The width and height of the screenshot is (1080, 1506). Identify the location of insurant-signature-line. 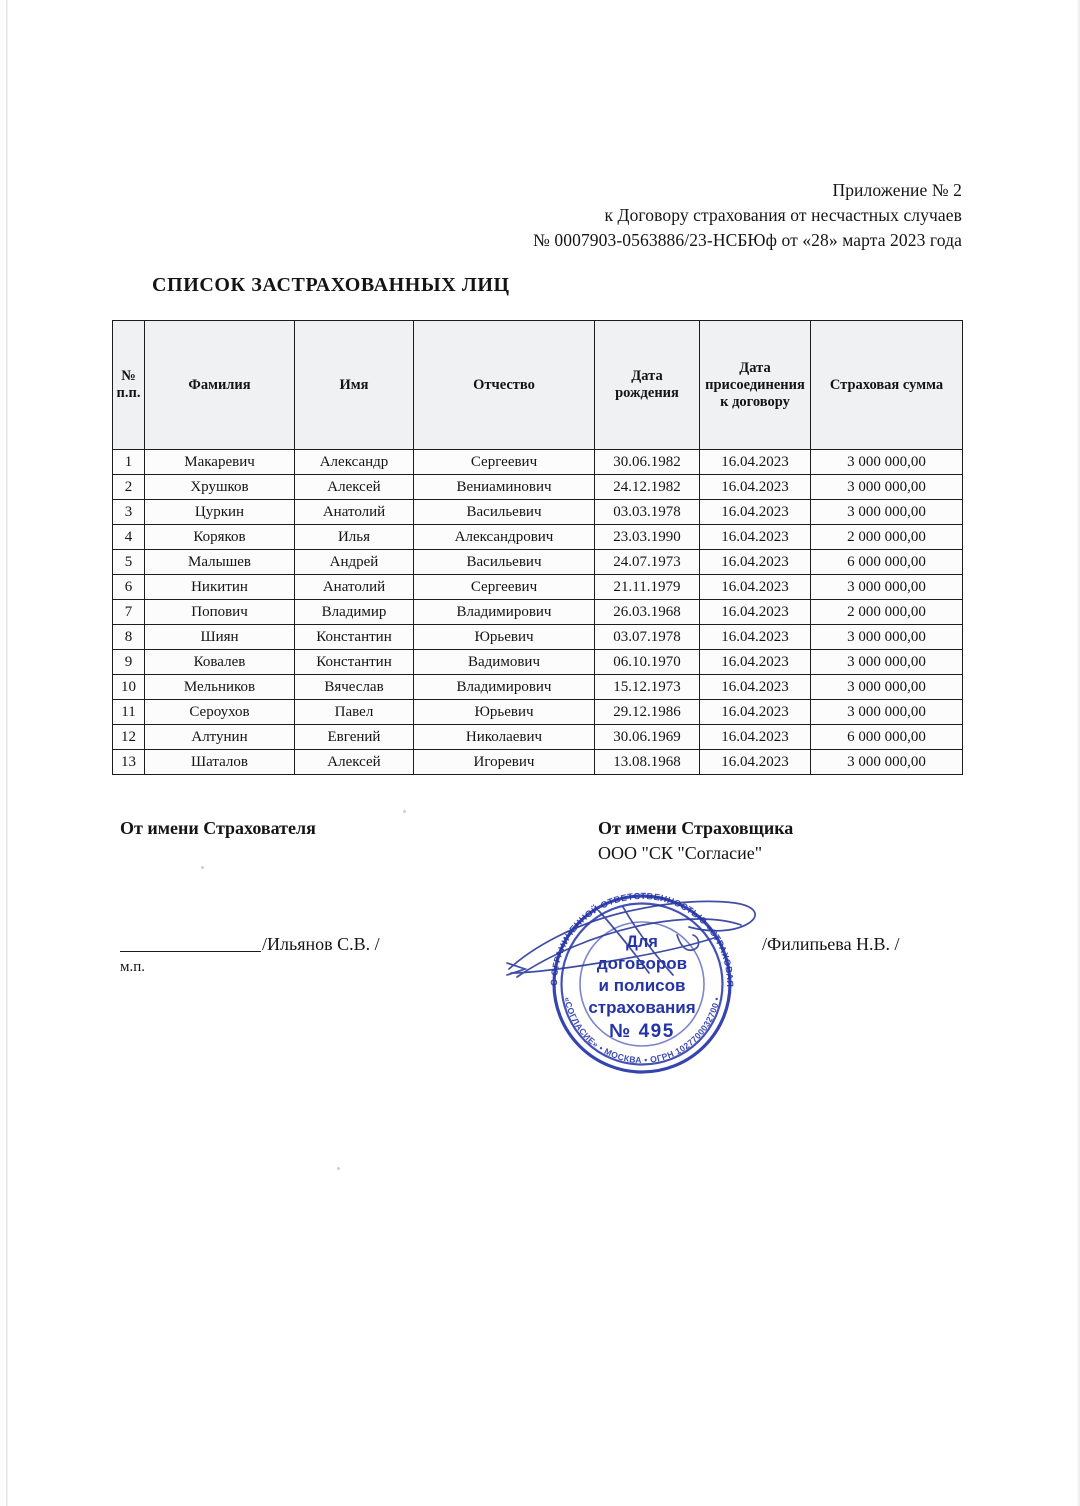
(190, 951).